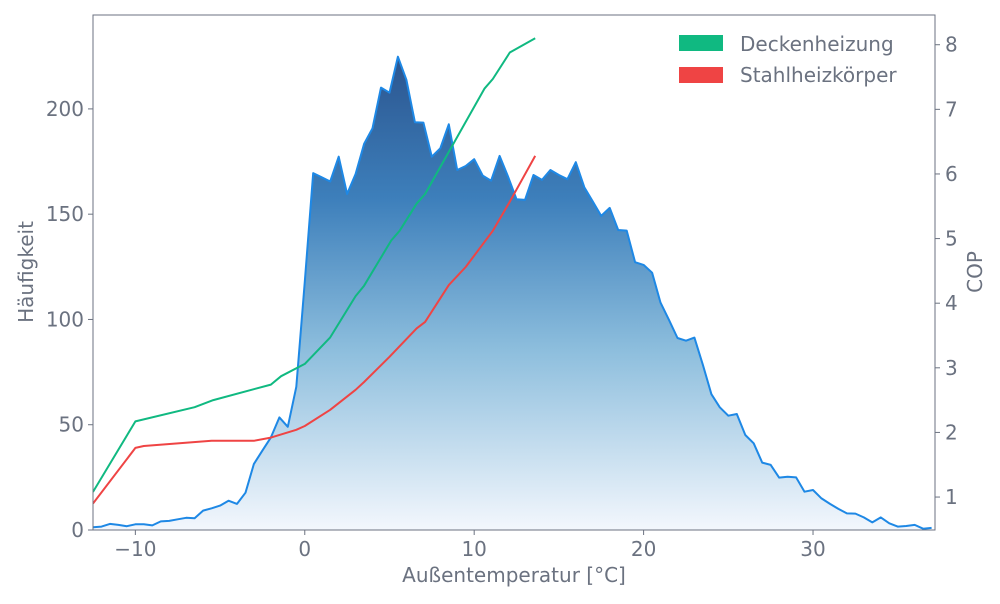  I want to click on y-right-tick-label: 1, so click(951, 497).